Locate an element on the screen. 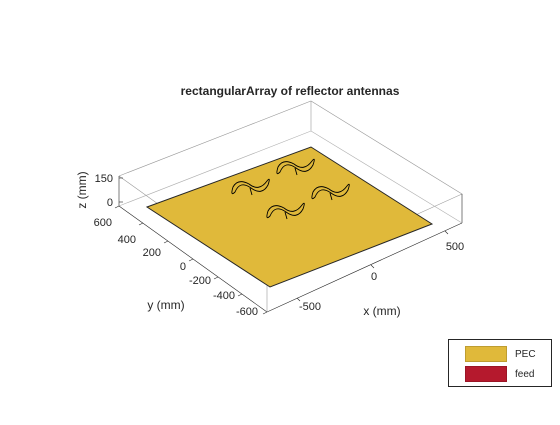 The width and height of the screenshot is (560, 425). legend: PEC feed is located at coordinates (500, 363).